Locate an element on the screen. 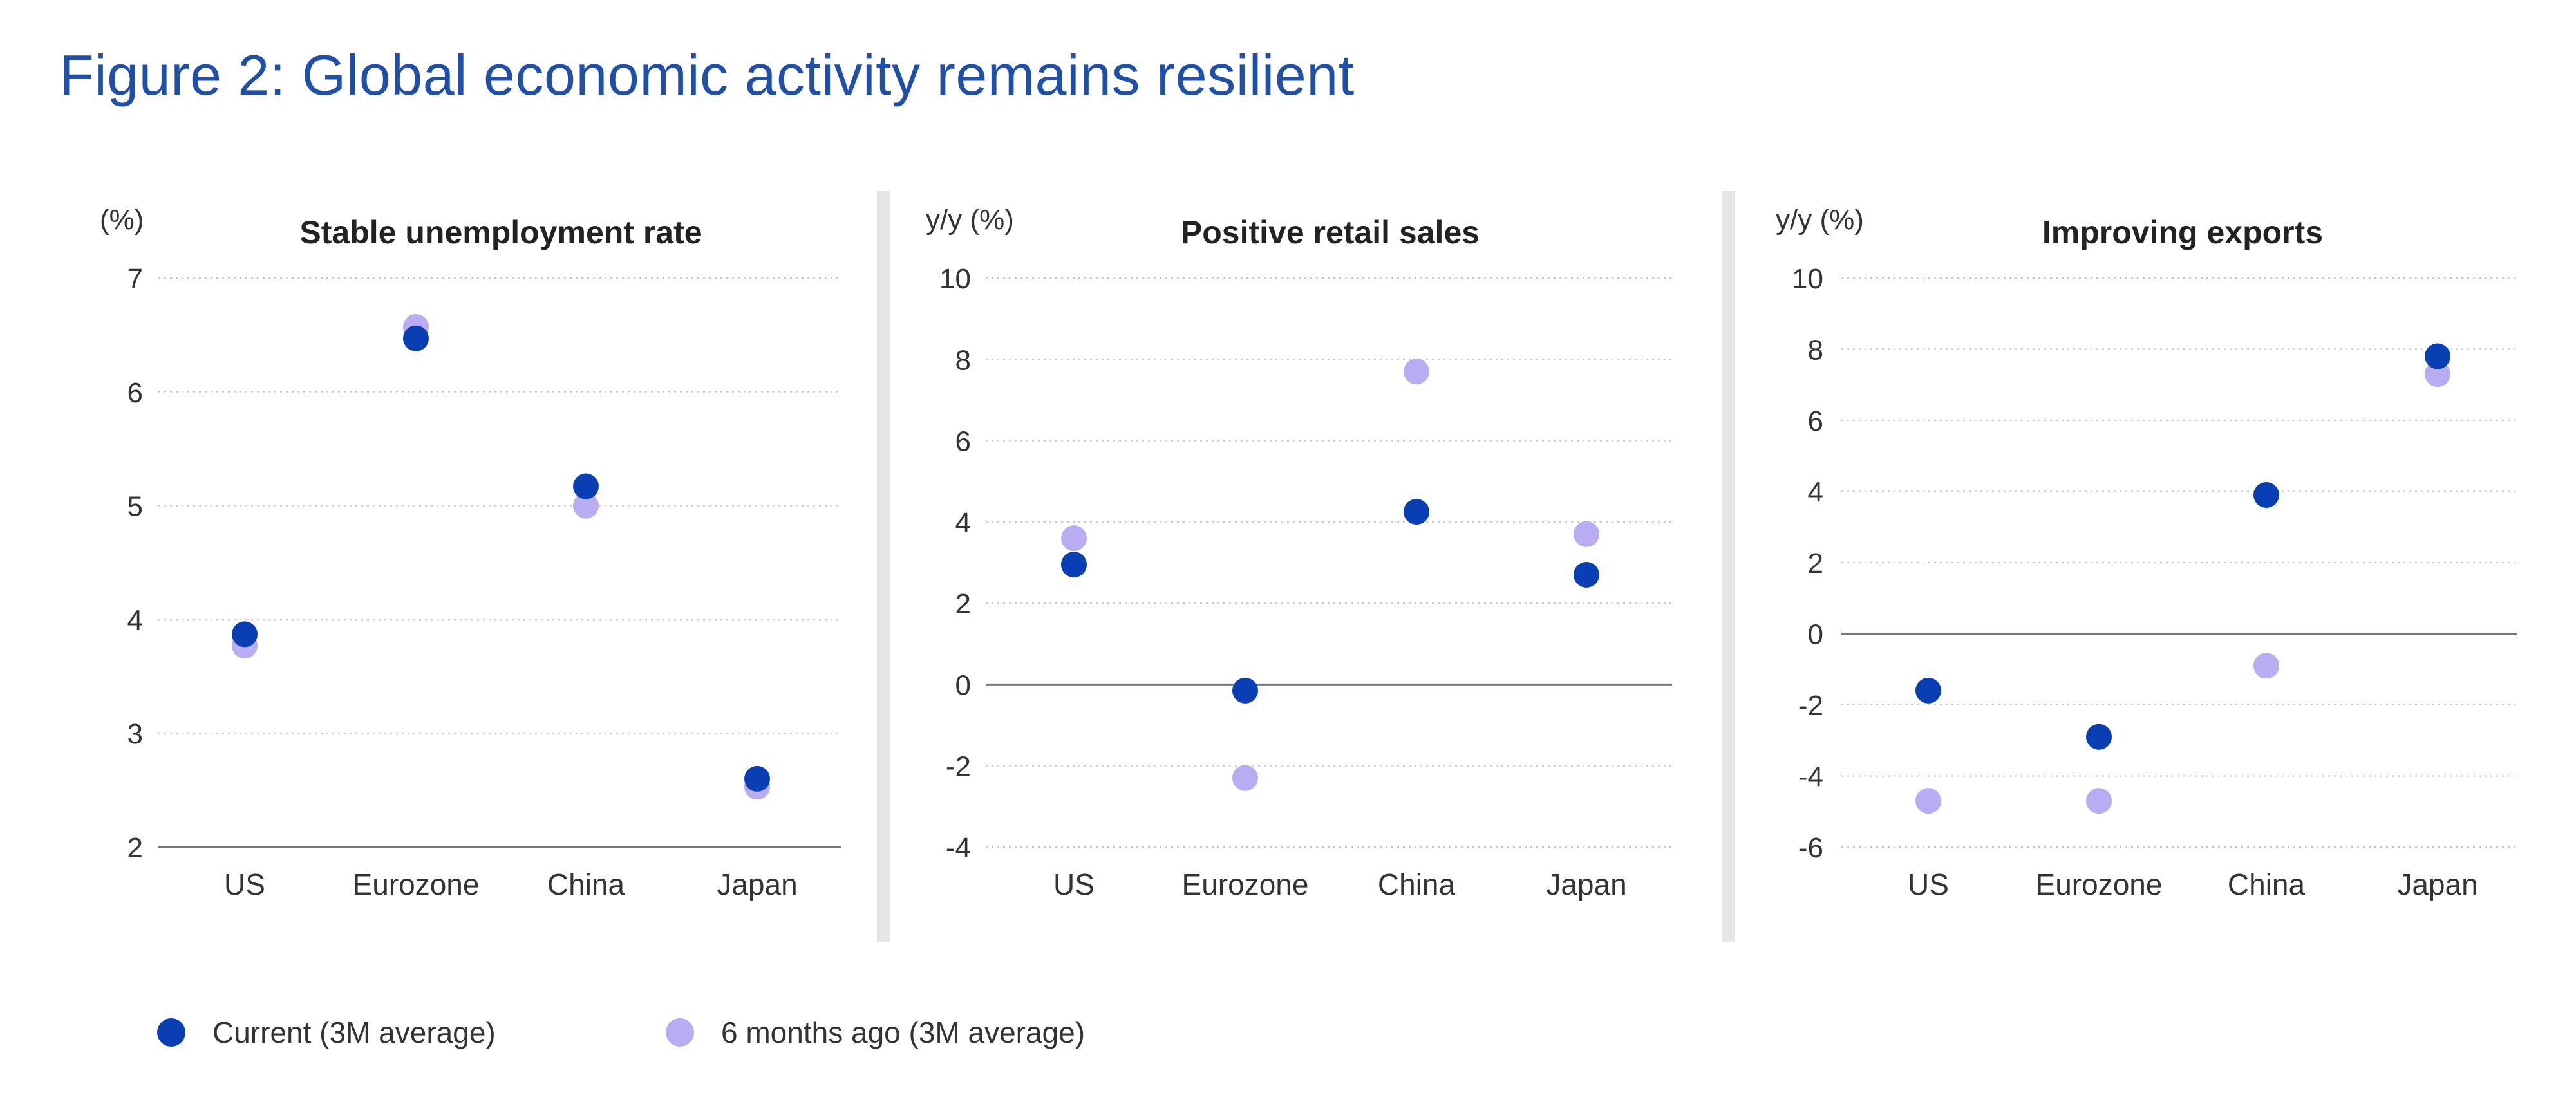  chart-title: Improving exports is located at coordinates (2182, 232).